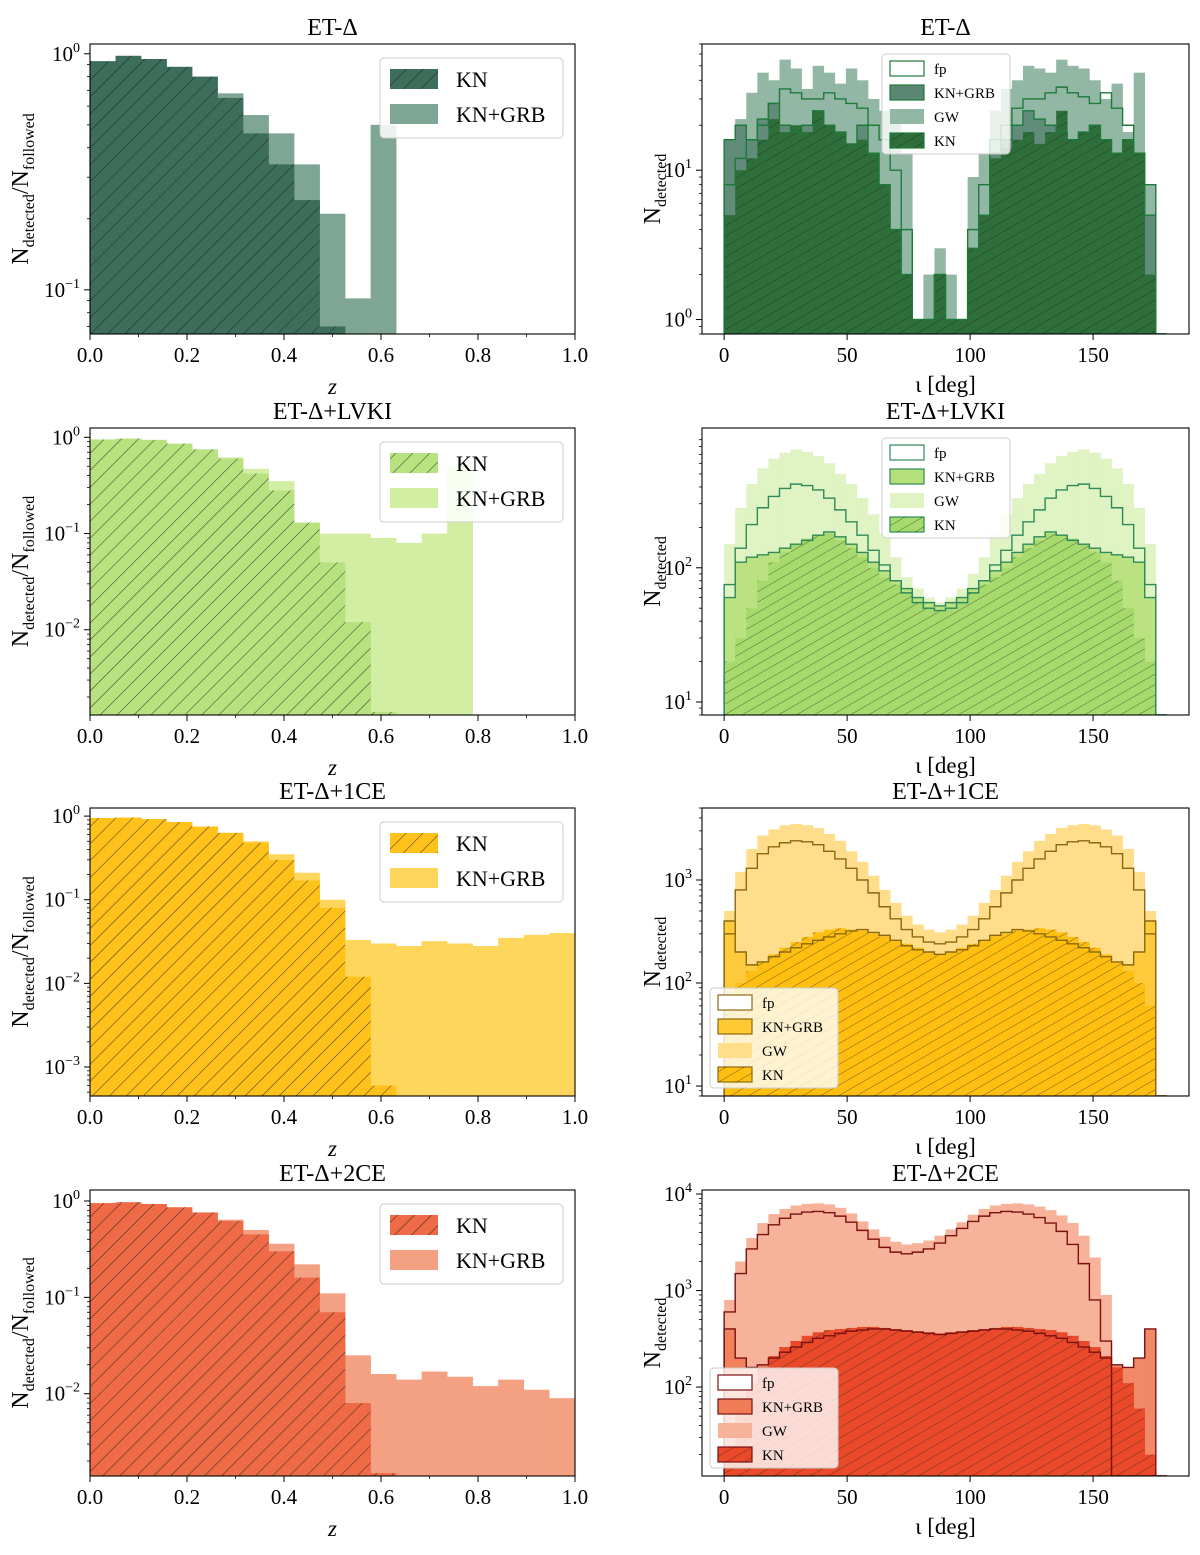 This screenshot has height=1555, width=1200. What do you see at coordinates (332, 1148) in the screenshot?
I see `x-axis-label: z` at bounding box center [332, 1148].